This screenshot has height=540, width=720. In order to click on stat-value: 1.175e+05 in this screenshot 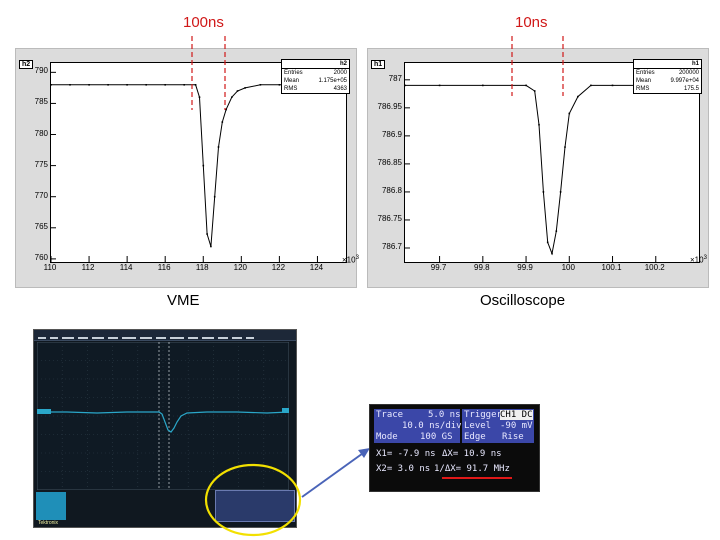, I will do `click(332, 81)`.